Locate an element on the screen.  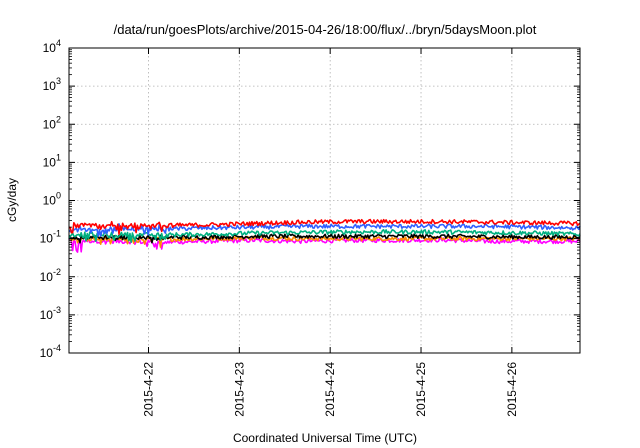
y-tick-label: 10³ is located at coordinates (52, 84).